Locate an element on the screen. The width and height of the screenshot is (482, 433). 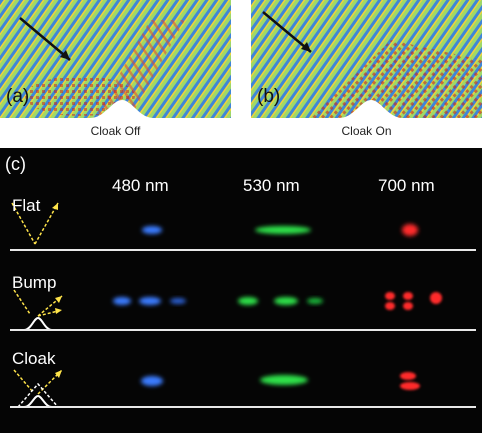
wavelength-530: 530 nm is located at coordinates (271, 185).